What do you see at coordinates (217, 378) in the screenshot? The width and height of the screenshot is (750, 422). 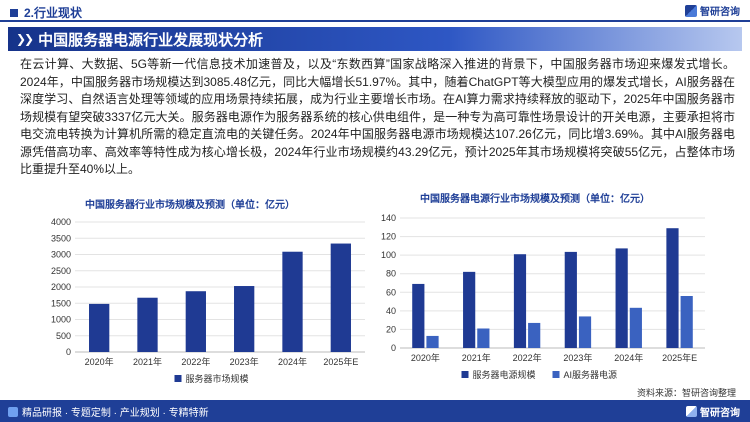 I see `legend-label: 服务器市场规模` at bounding box center [217, 378].